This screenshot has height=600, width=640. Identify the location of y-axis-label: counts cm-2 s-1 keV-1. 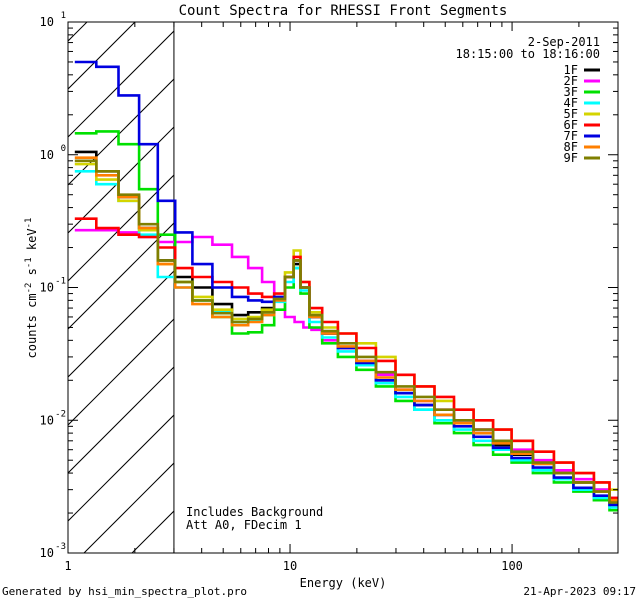
(31, 288).